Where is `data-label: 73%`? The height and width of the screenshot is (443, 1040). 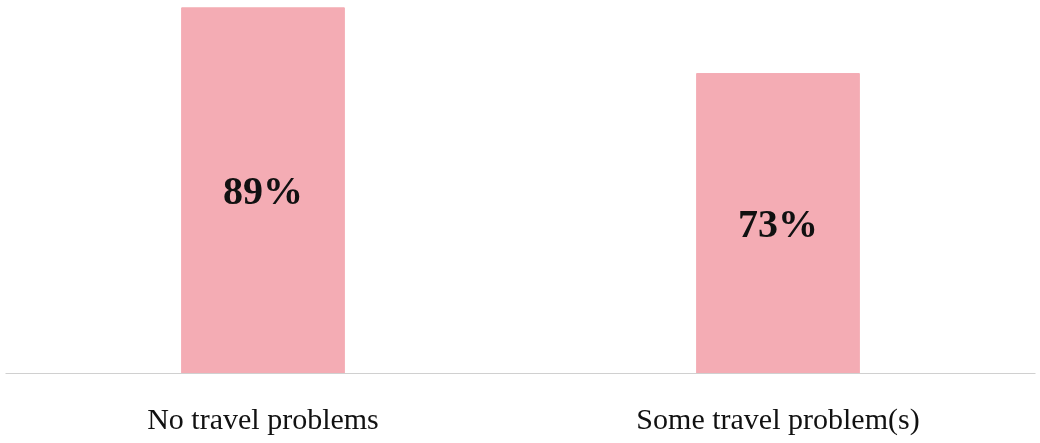 data-label: 73% is located at coordinates (778, 224).